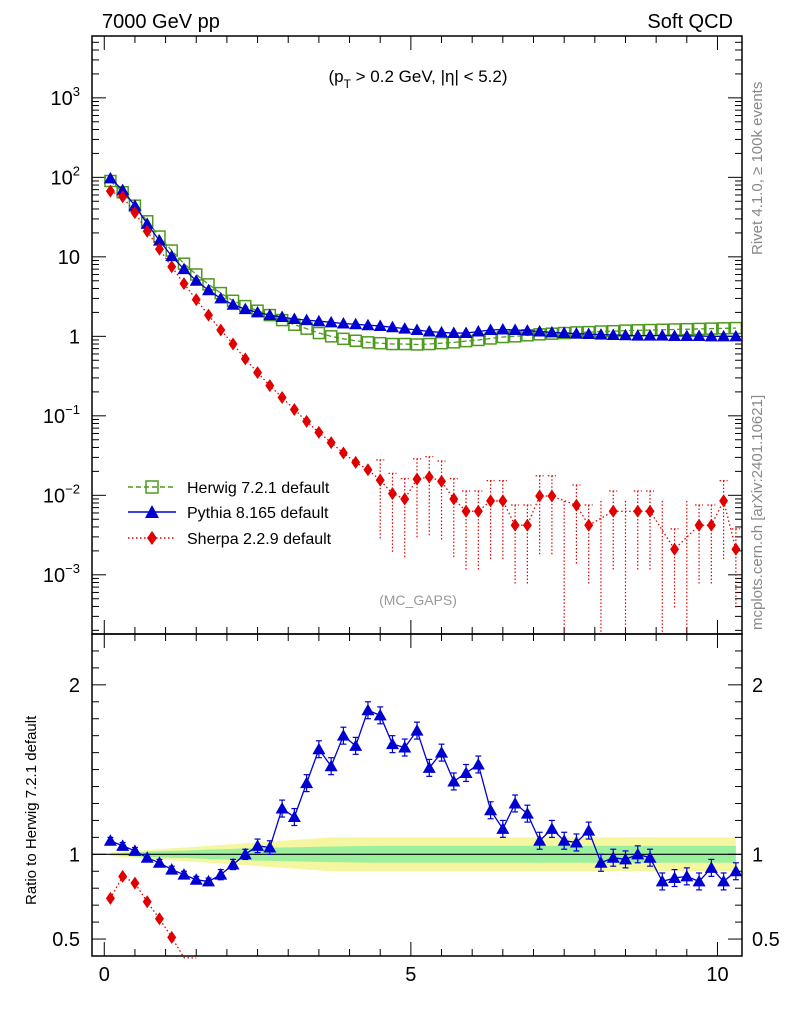 The image size is (786, 1024). Describe the element at coordinates (74, 686) in the screenshot. I see `ratio-y-tick-label-left: 2` at that location.